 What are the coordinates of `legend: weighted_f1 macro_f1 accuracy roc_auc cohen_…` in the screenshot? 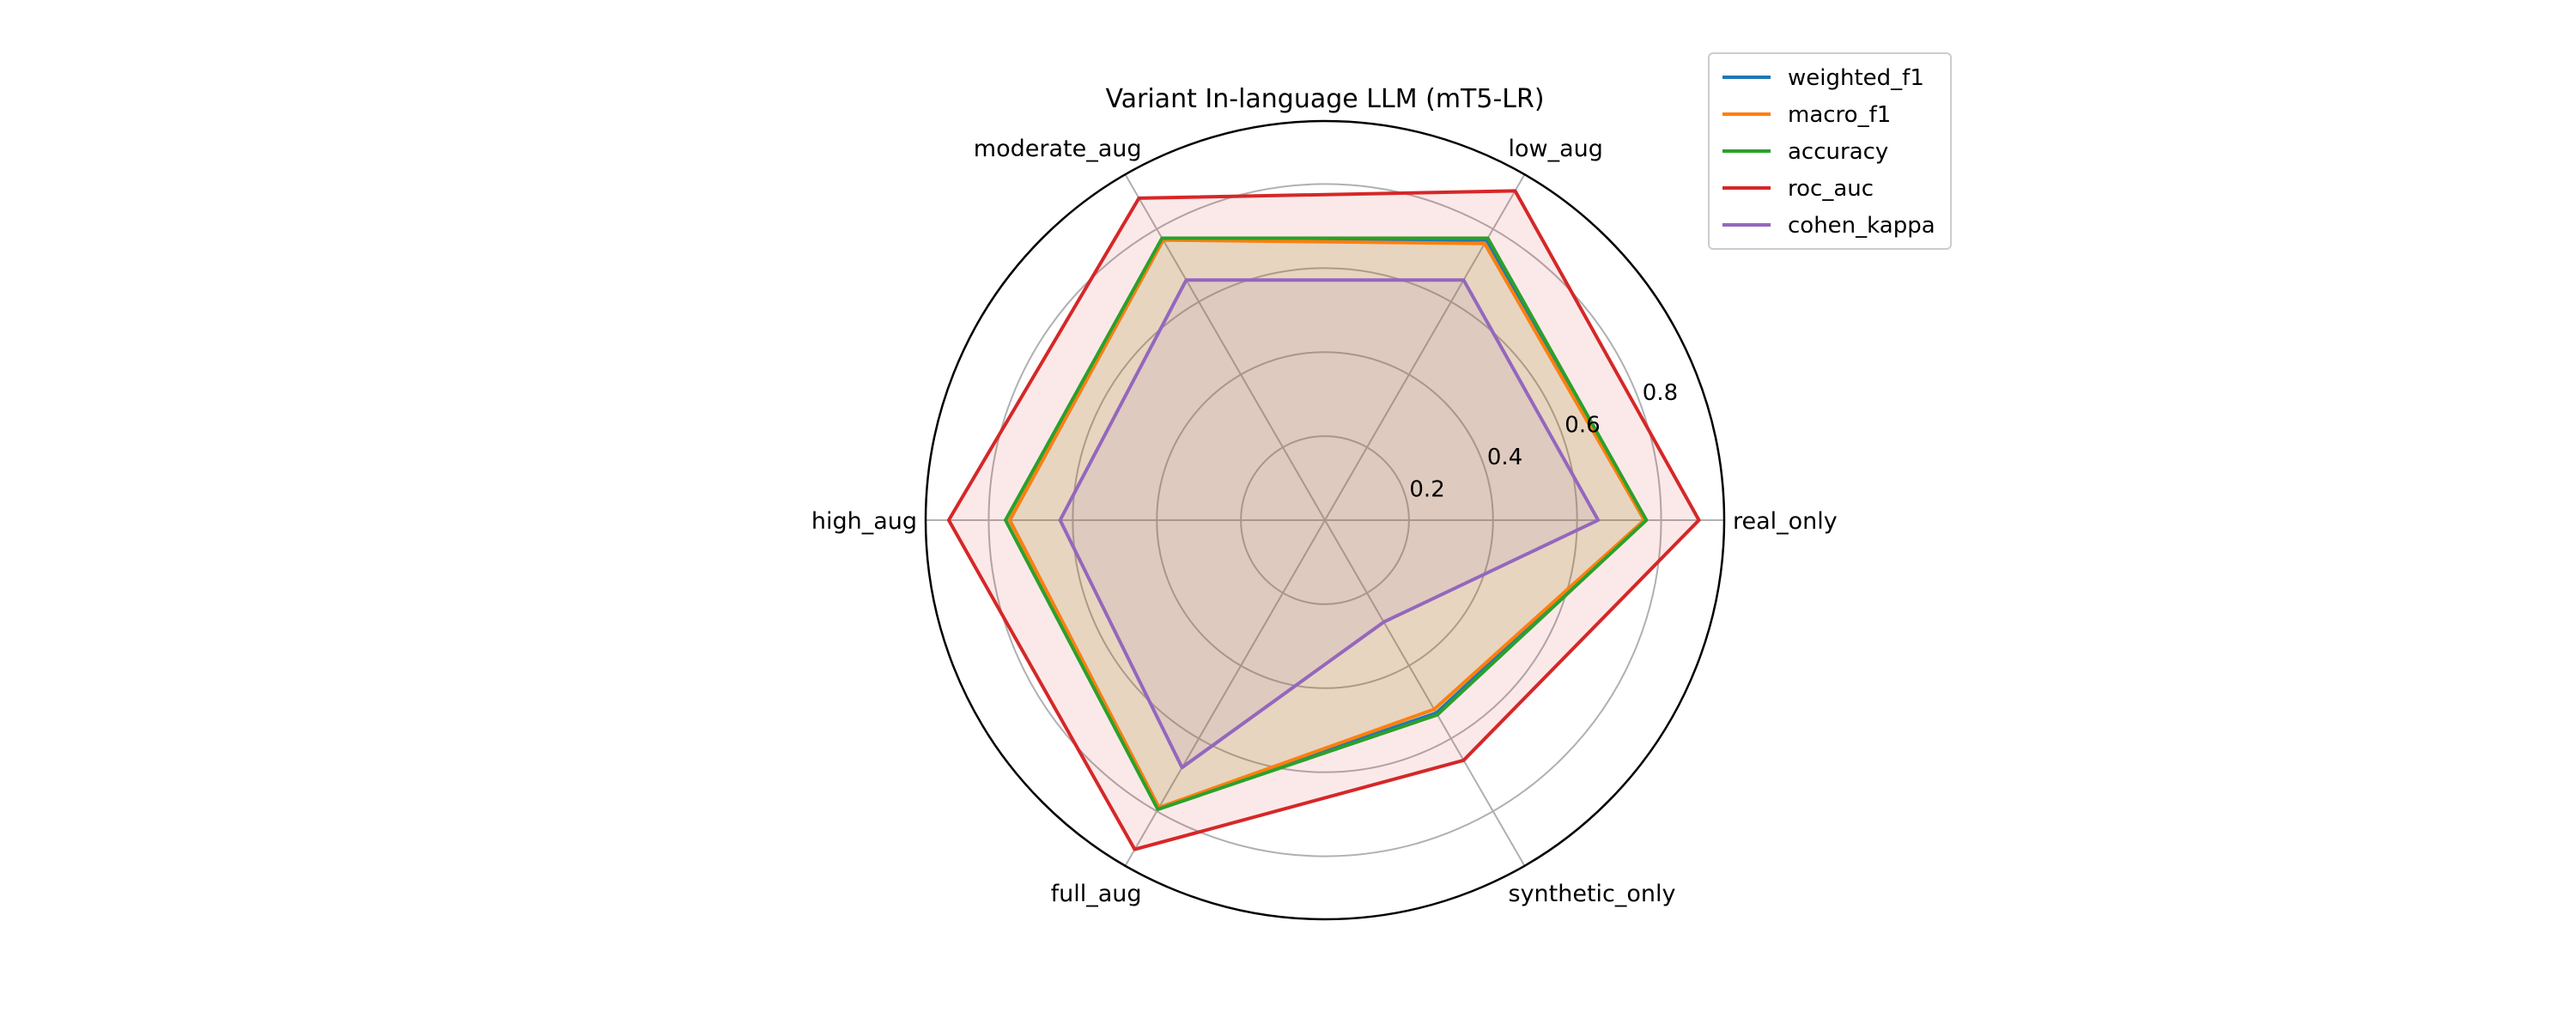 It's located at (1830, 151).